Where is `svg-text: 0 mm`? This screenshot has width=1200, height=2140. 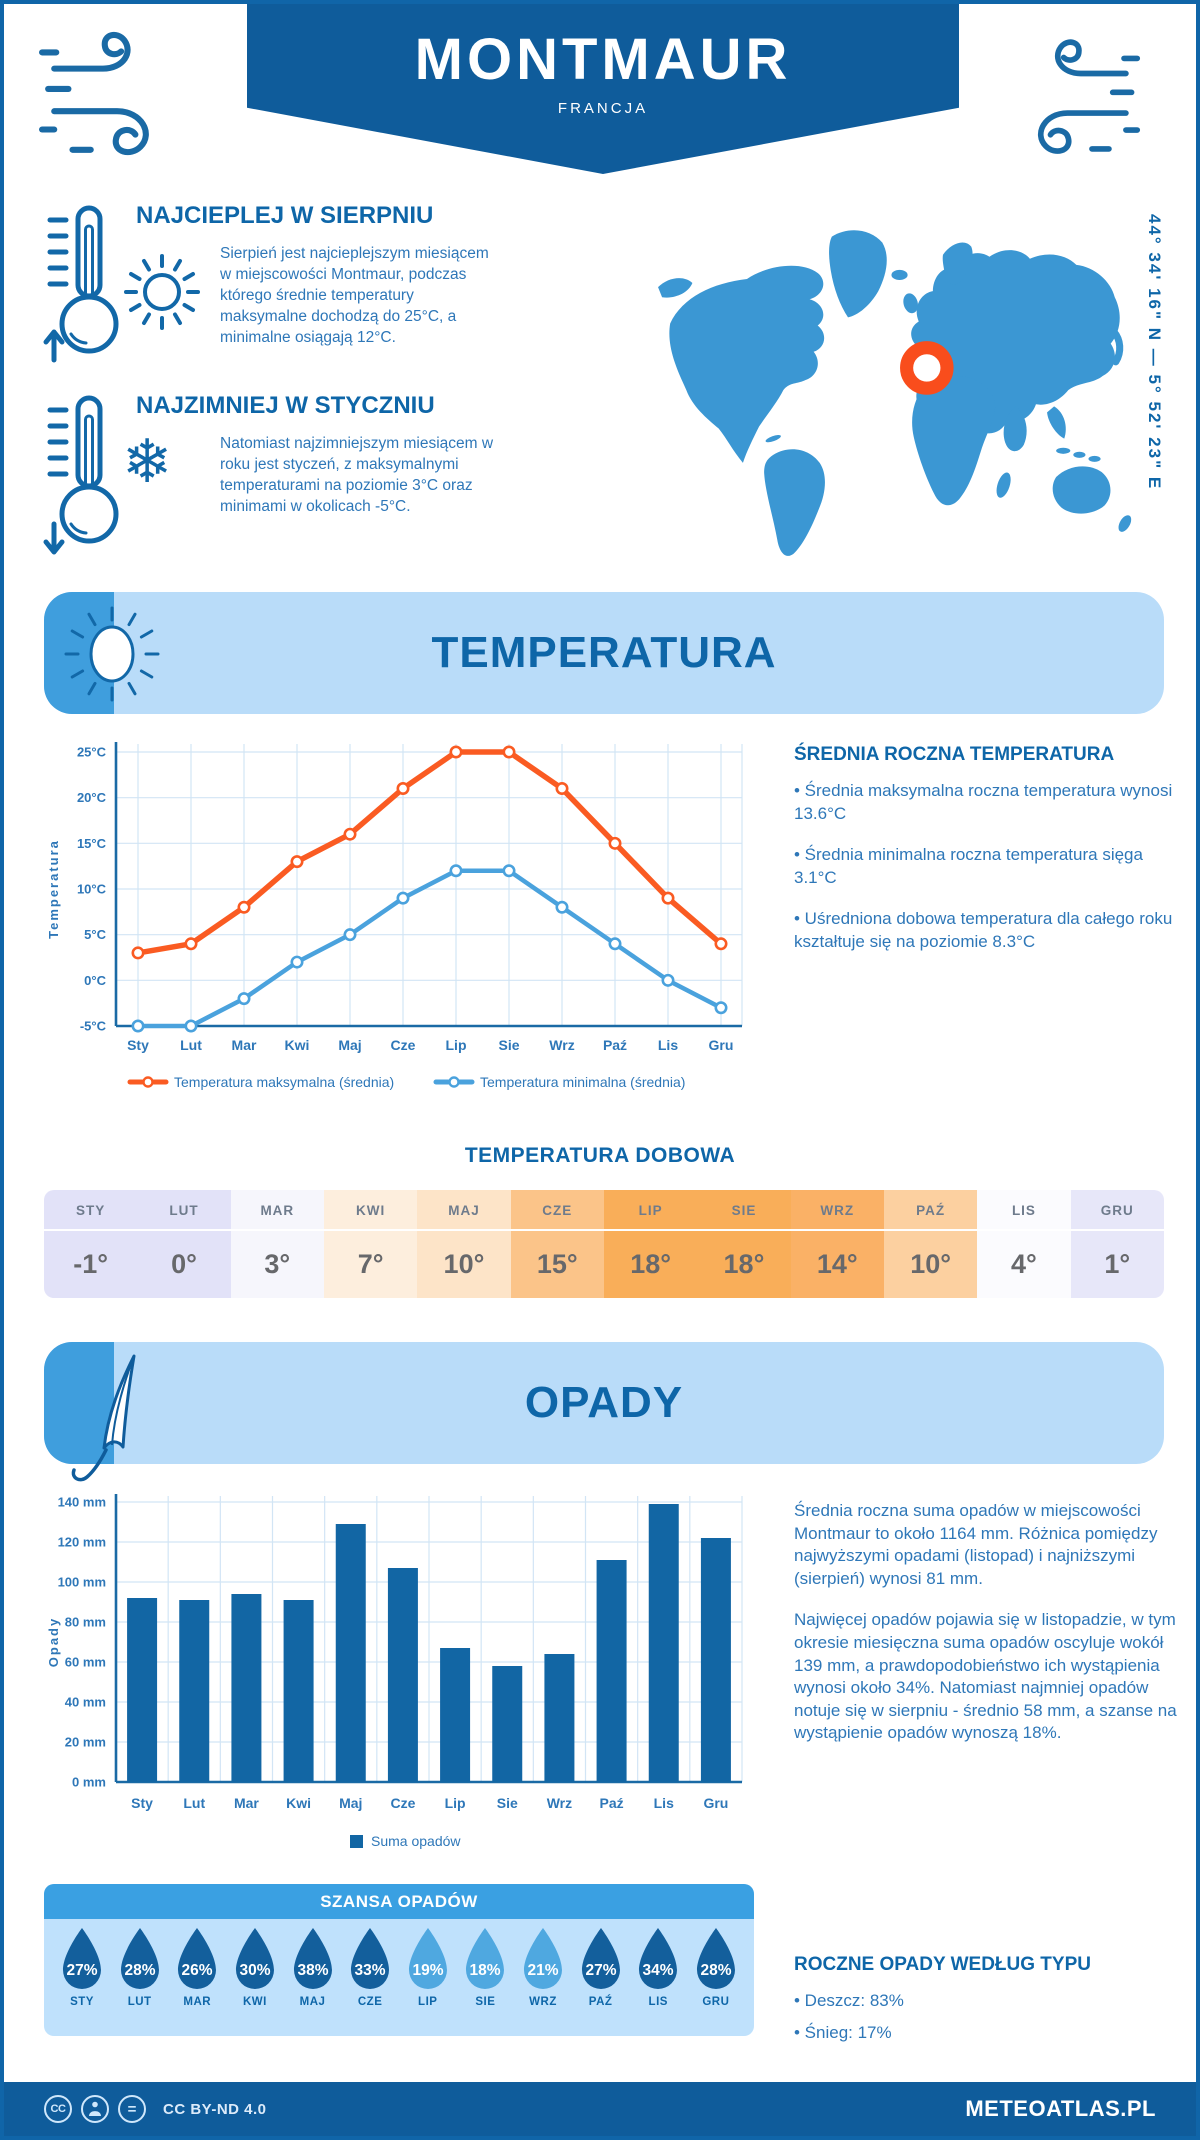 svg-text: 0 mm is located at coordinates (89, 1782).